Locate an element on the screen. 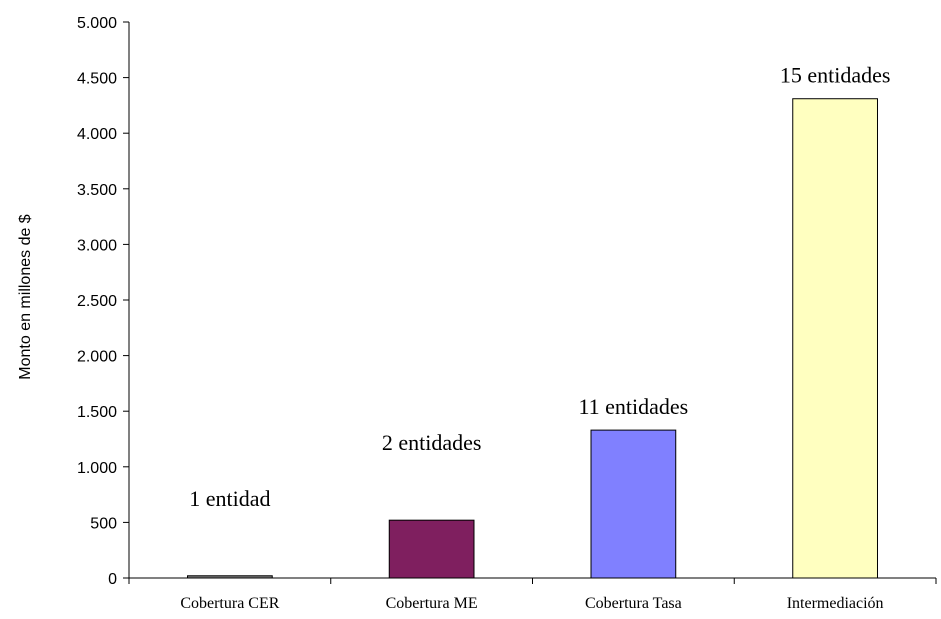 This screenshot has height=619, width=941. y-tick-label: 2.500 is located at coordinates (97, 301).